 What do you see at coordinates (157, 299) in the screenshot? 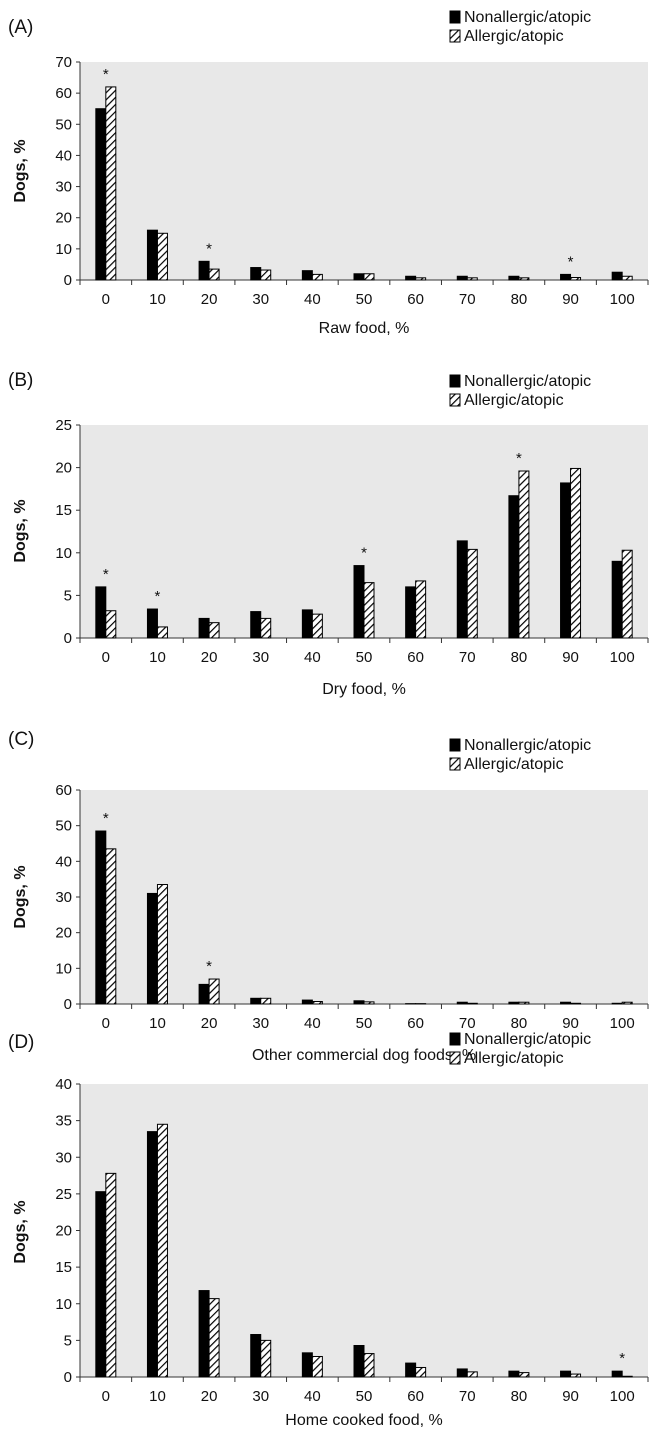
I see `x-tick-label: 10` at bounding box center [157, 299].